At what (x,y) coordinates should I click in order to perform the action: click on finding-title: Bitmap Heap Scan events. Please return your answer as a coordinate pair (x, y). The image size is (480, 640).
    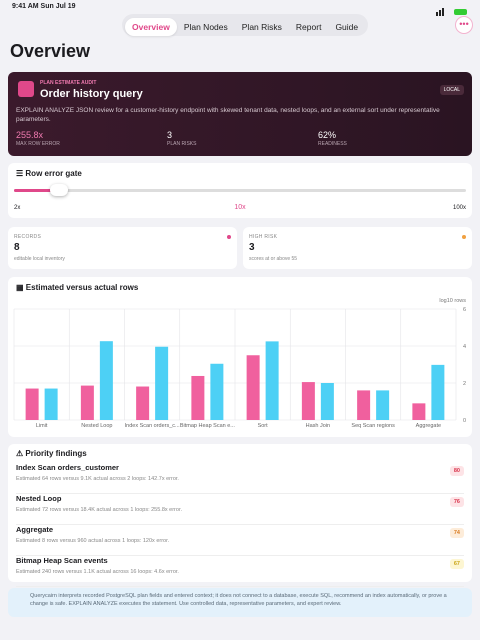
    Looking at the image, I should click on (62, 560).